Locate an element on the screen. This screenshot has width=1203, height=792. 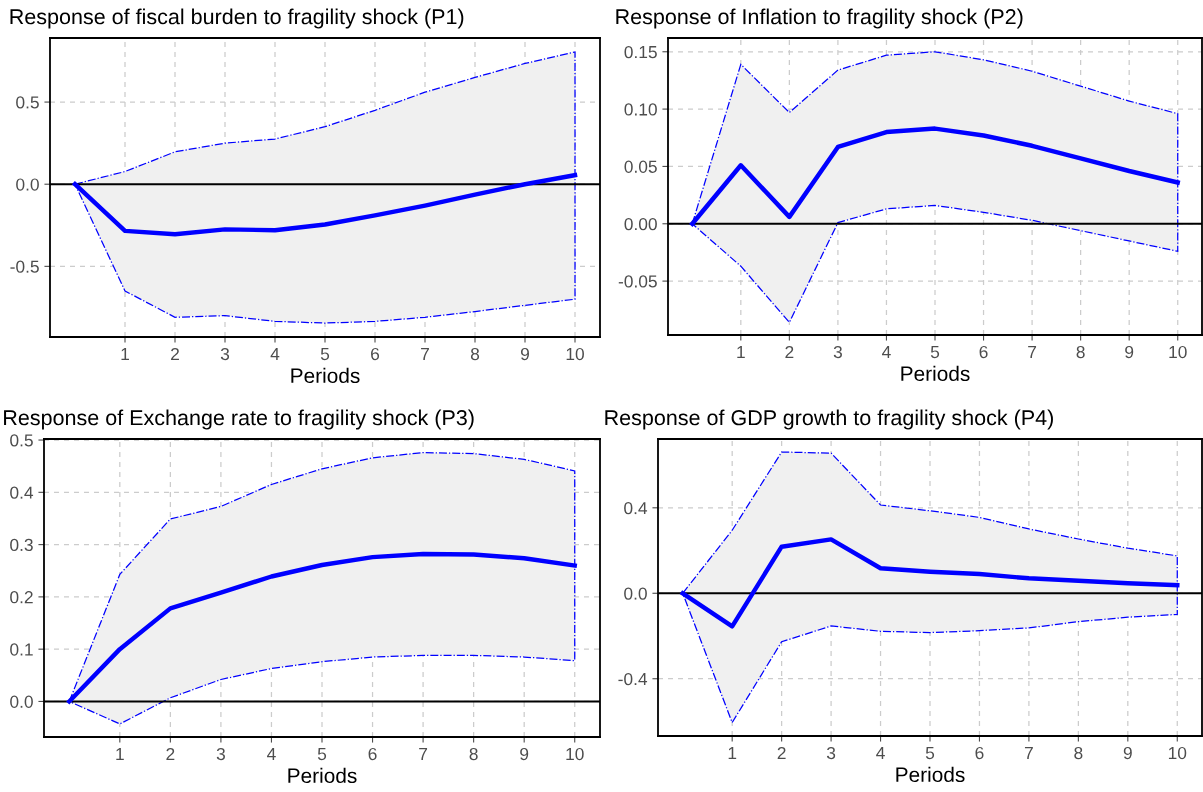
y-tick-label: 0.00 is located at coordinates (640, 224).